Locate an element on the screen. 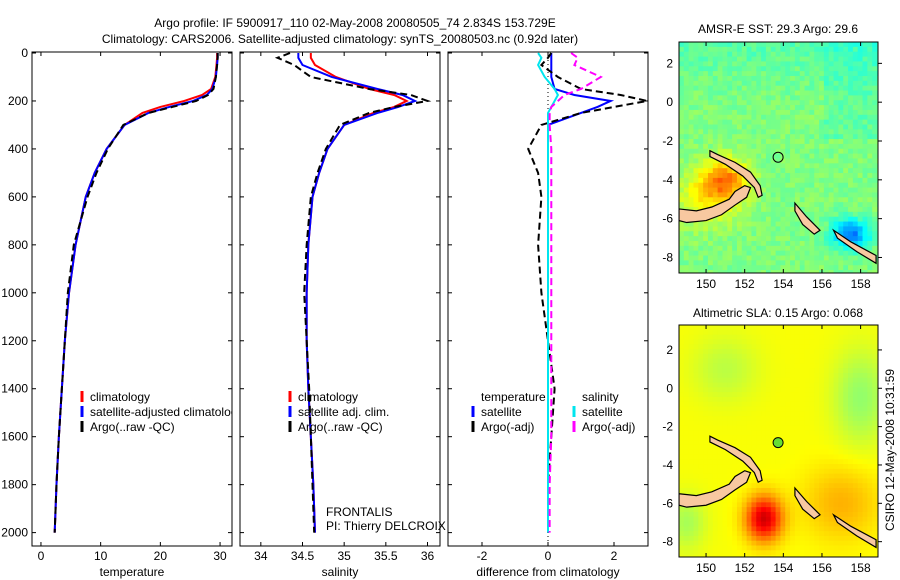 Image resolution: width=900 pixels, height=580 pixels. series-line-temperature-argo-adj- is located at coordinates (587, 292).